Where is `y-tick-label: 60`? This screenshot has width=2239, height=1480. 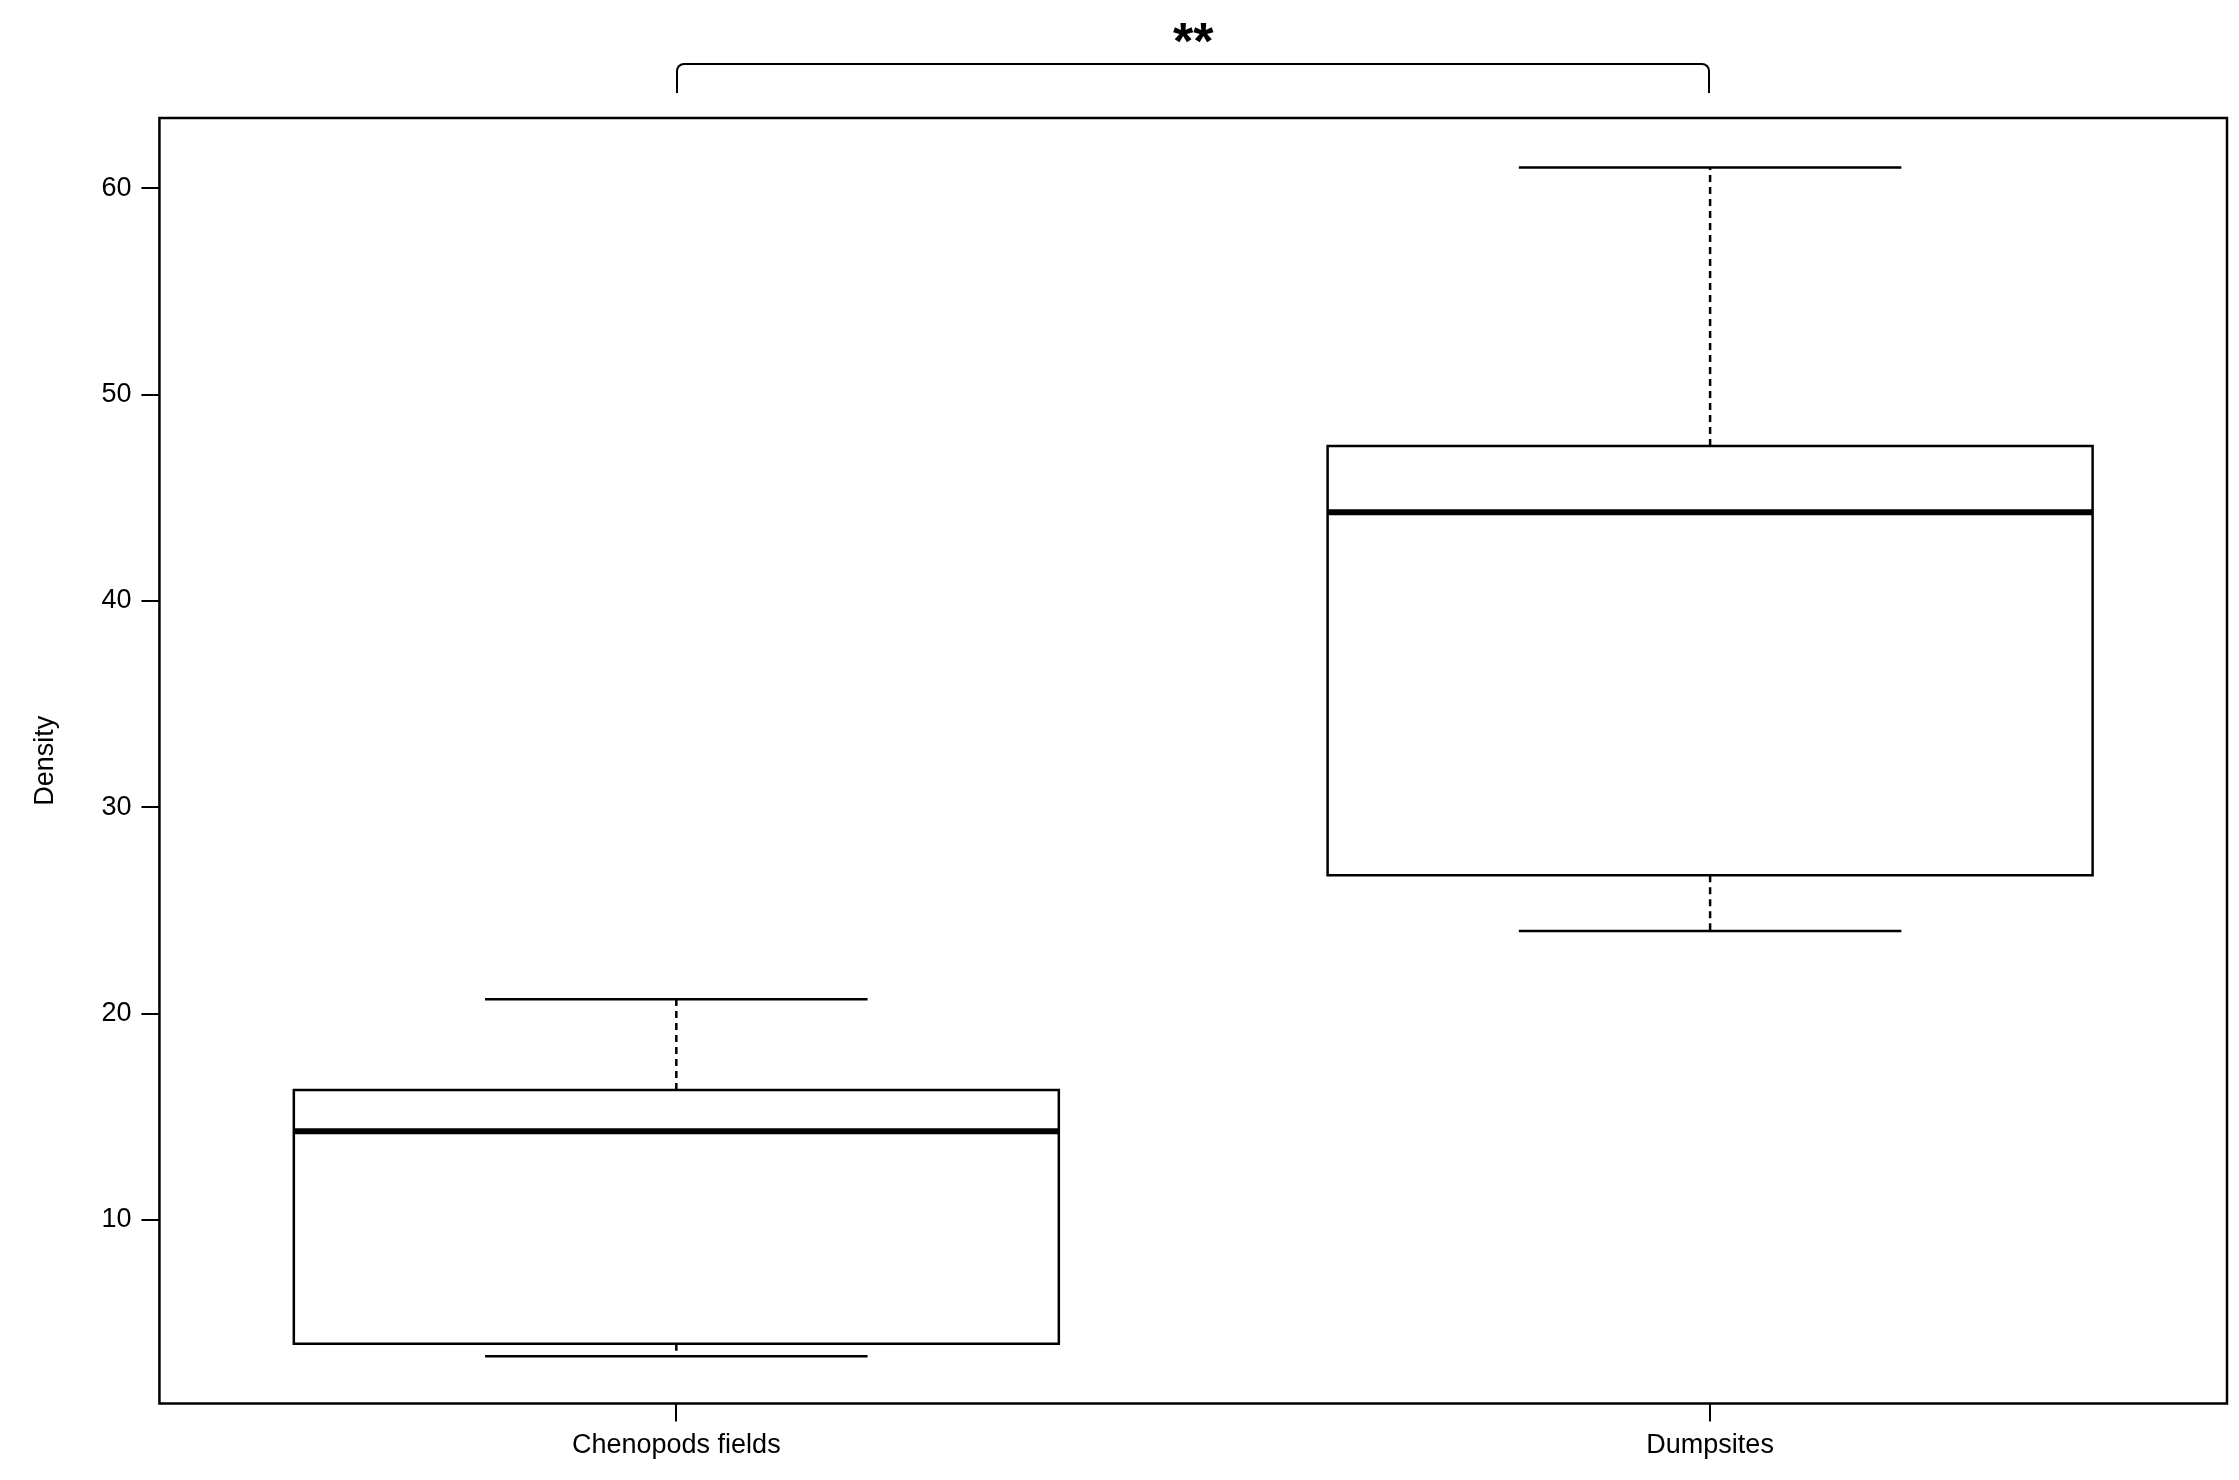 y-tick-label: 60 is located at coordinates (116, 186).